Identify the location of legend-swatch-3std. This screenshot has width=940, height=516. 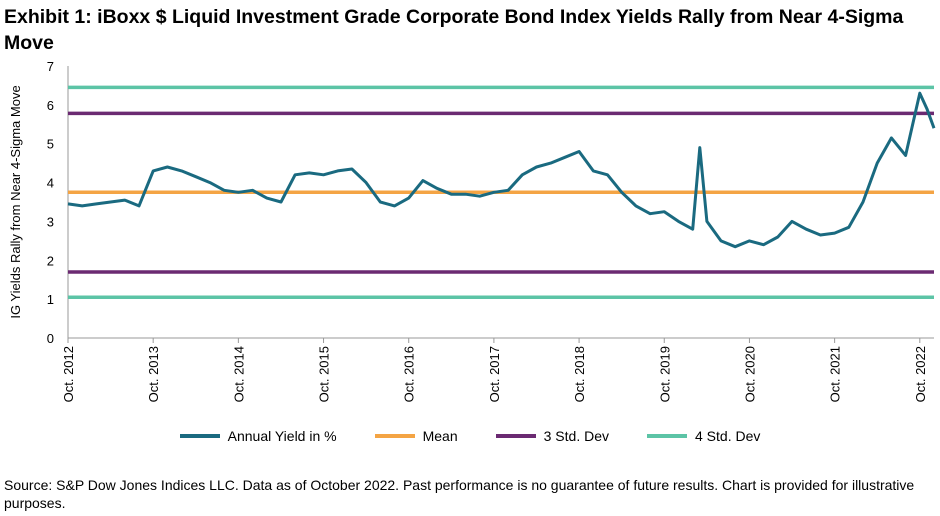
(515, 436).